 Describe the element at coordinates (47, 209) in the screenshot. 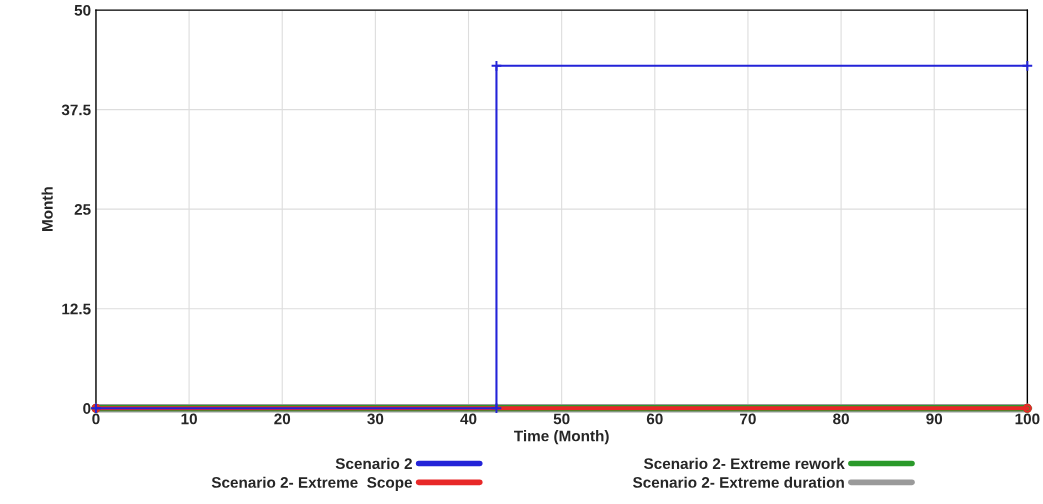

I see `y-axis-title: Month` at that location.